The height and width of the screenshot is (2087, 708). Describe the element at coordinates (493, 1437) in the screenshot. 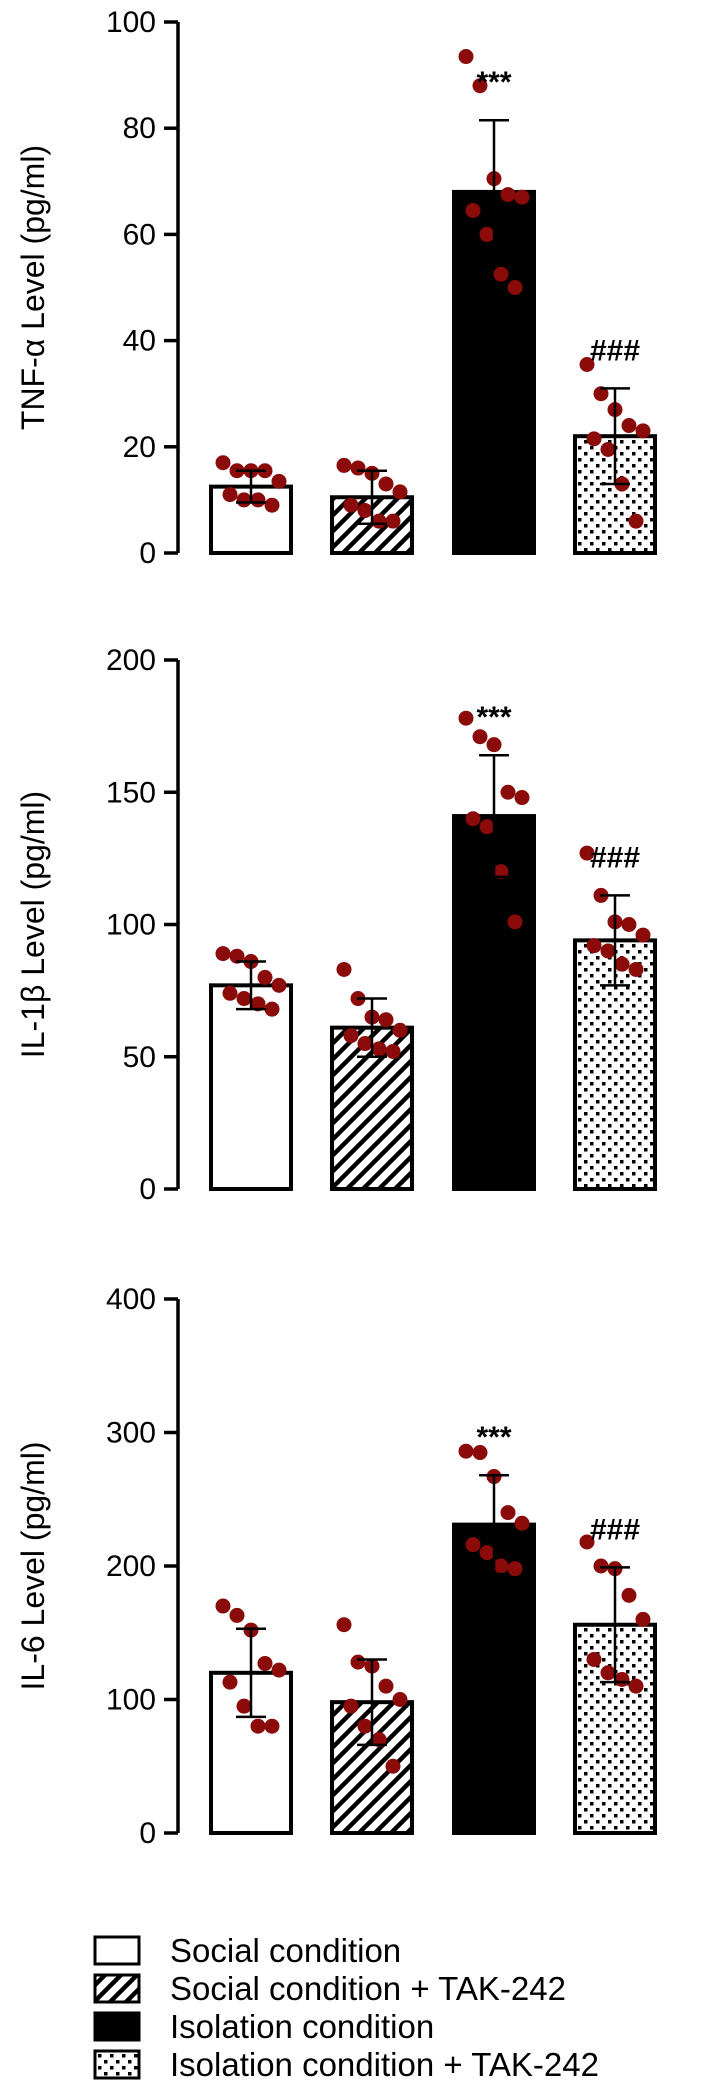

I see `significance-label-isolation: ***` at that location.